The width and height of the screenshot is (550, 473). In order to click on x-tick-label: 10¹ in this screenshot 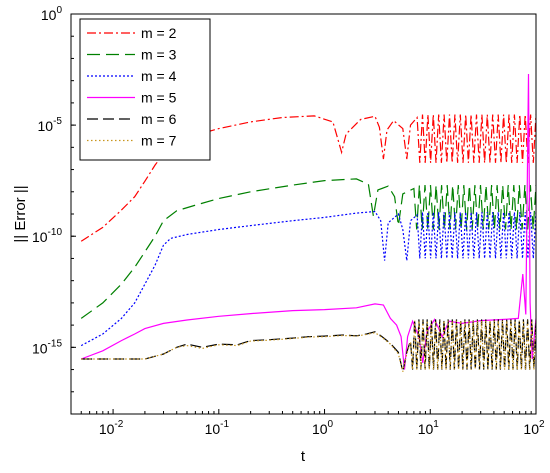, I will do `click(429, 428)`.